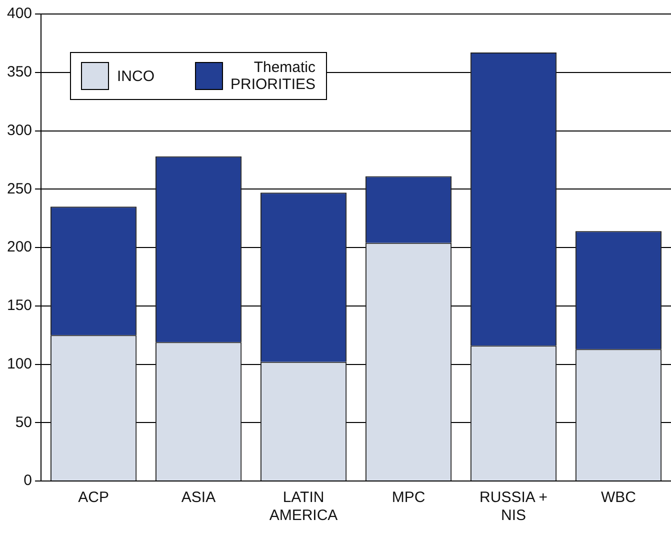  Describe the element at coordinates (19, 189) in the screenshot. I see `y-tick-label: 250` at that location.